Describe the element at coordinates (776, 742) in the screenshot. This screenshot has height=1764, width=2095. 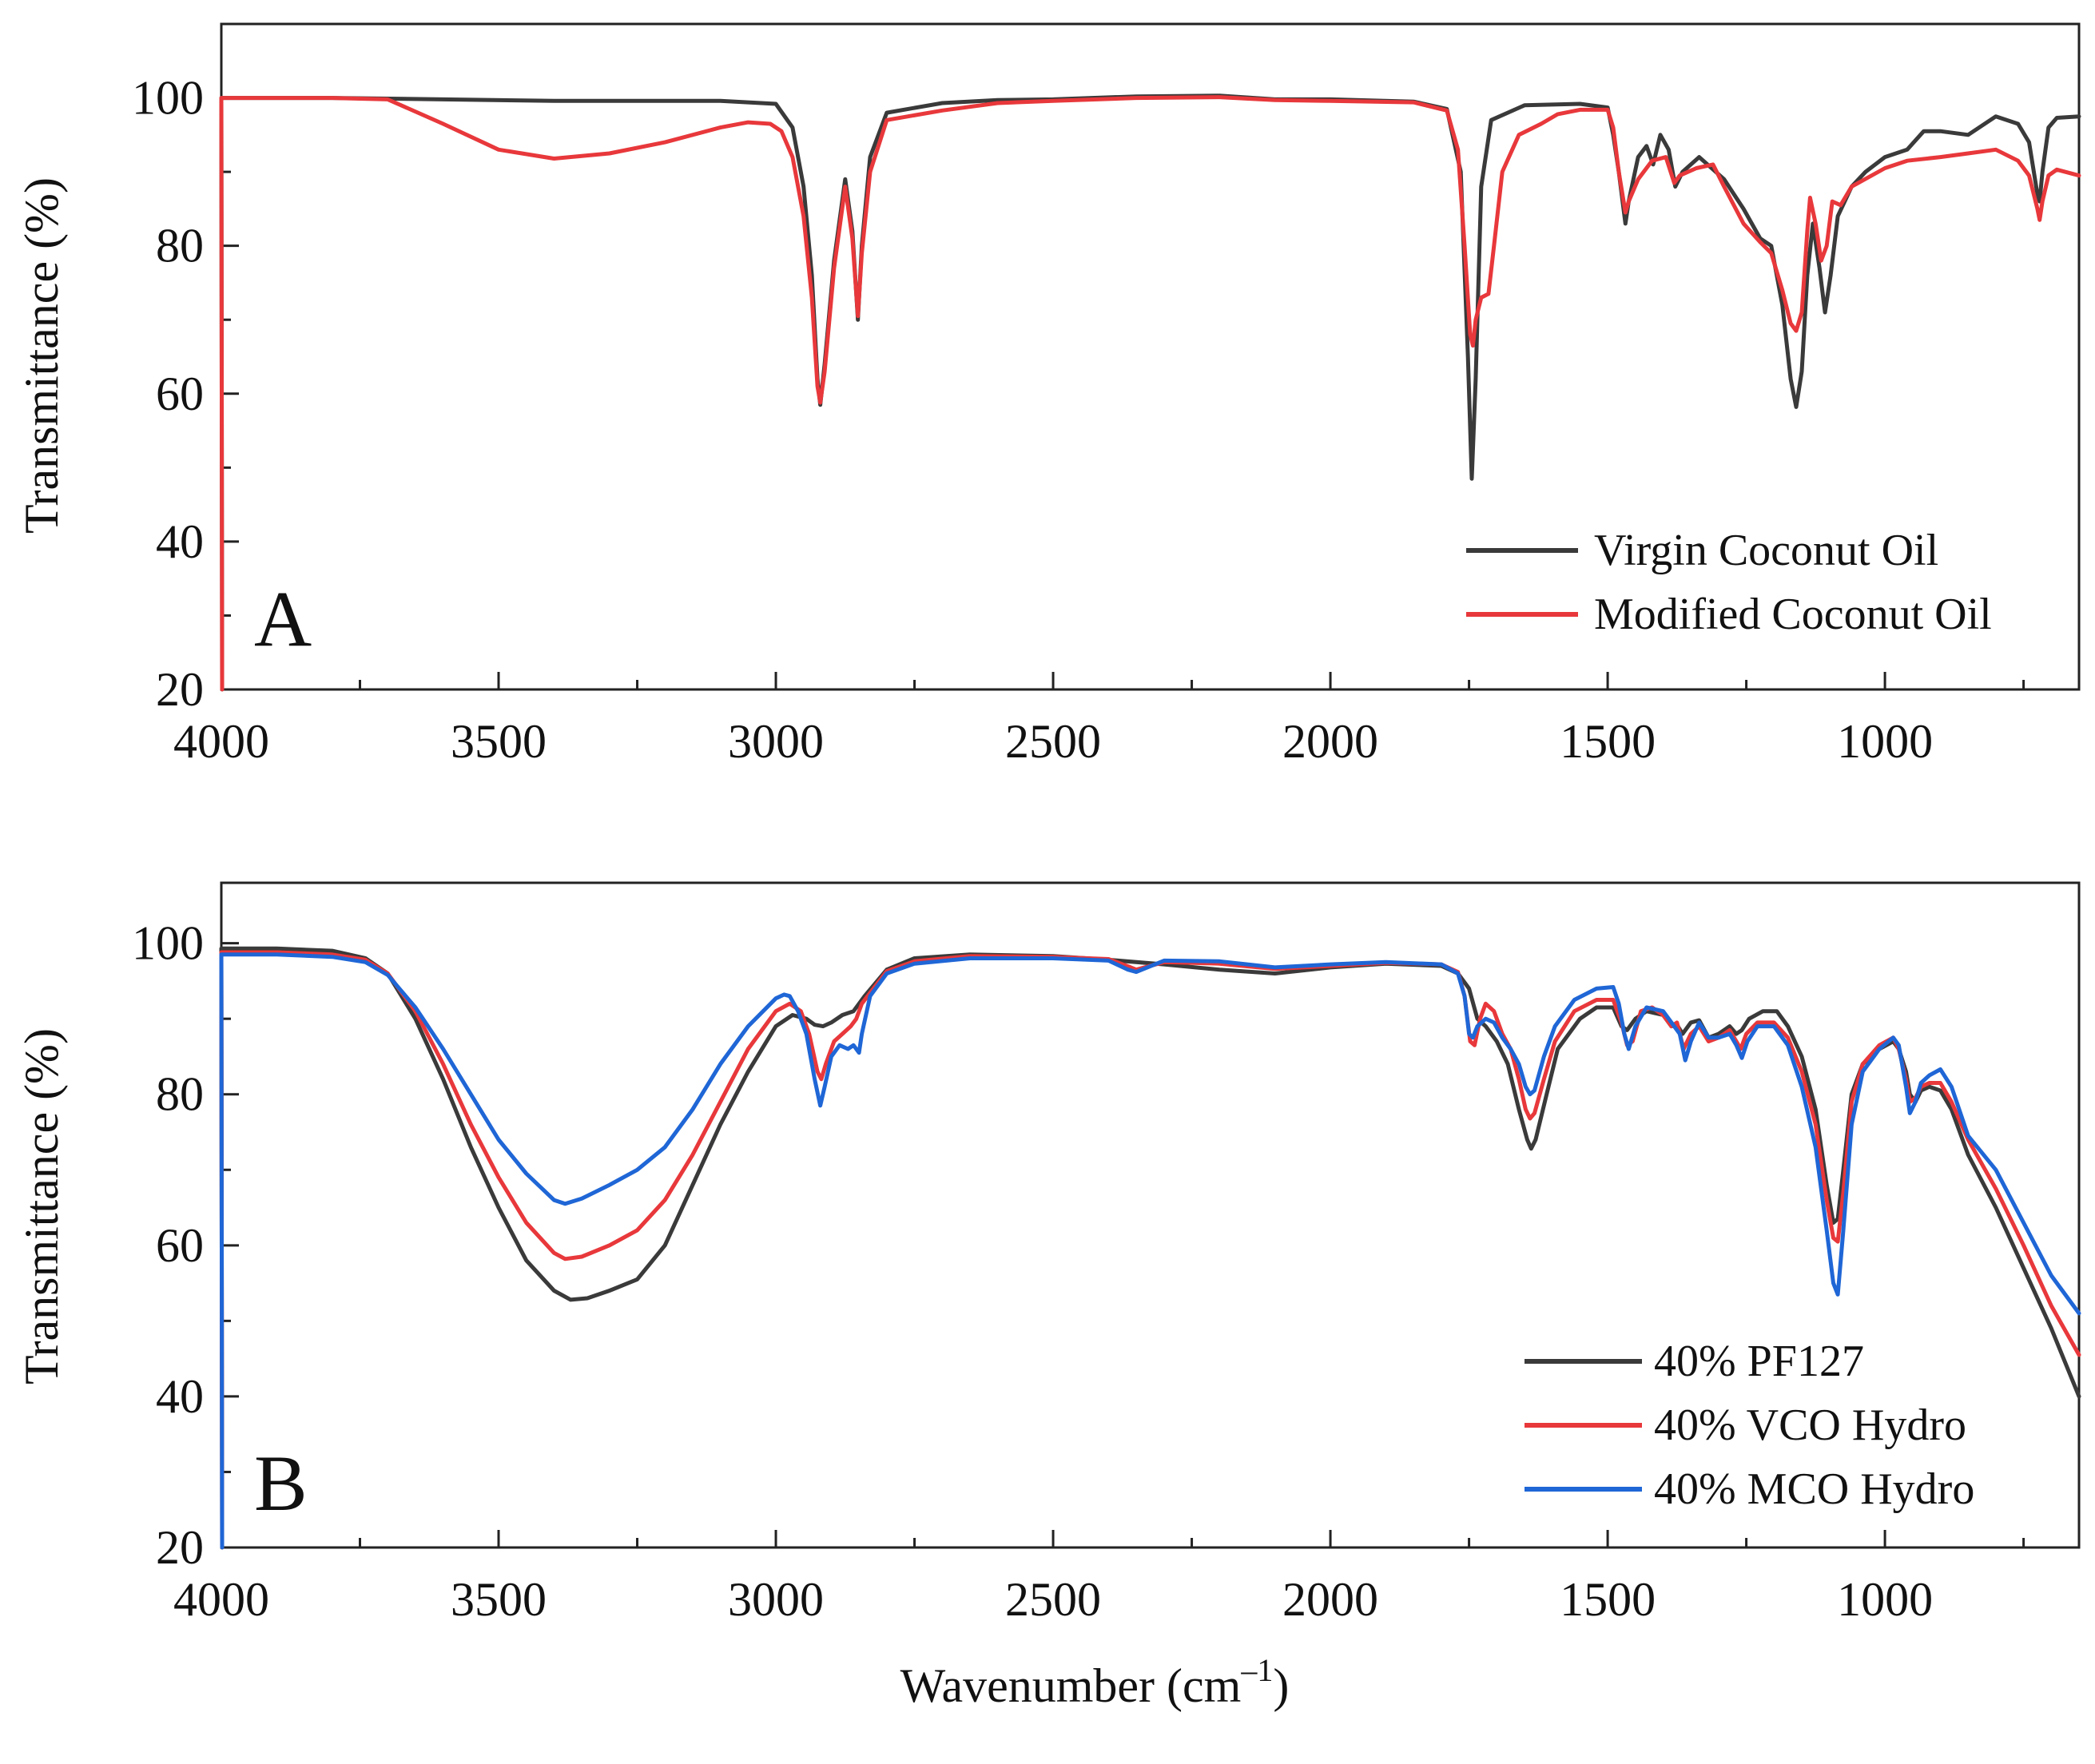
I see `panel-a-x-tick-label-3000: 3000` at that location.